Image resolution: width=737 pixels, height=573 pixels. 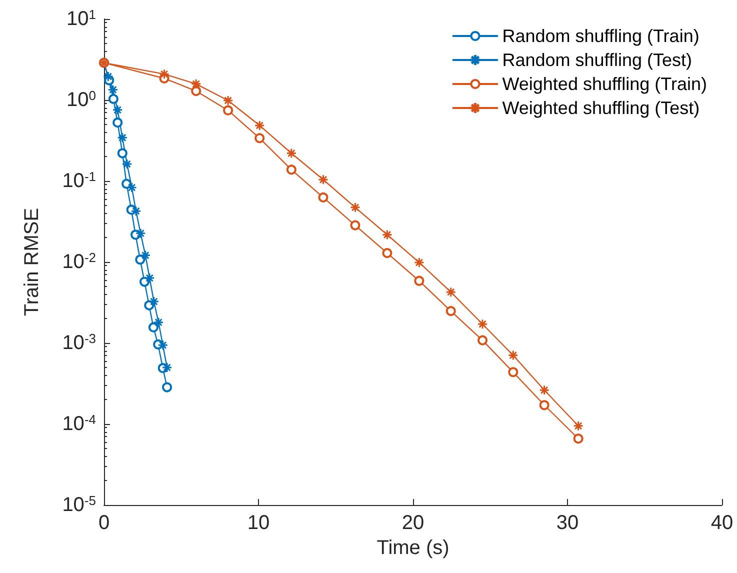 What do you see at coordinates (104, 523) in the screenshot?
I see `x-tick-label: 0` at bounding box center [104, 523].